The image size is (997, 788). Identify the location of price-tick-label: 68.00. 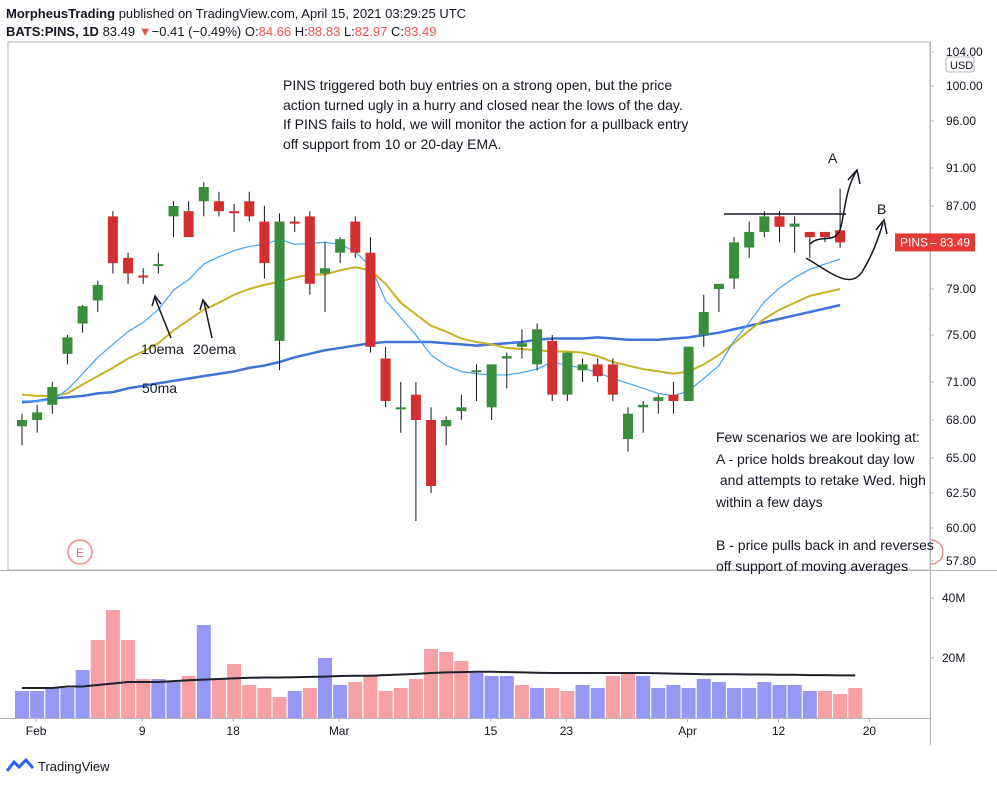
(961, 420).